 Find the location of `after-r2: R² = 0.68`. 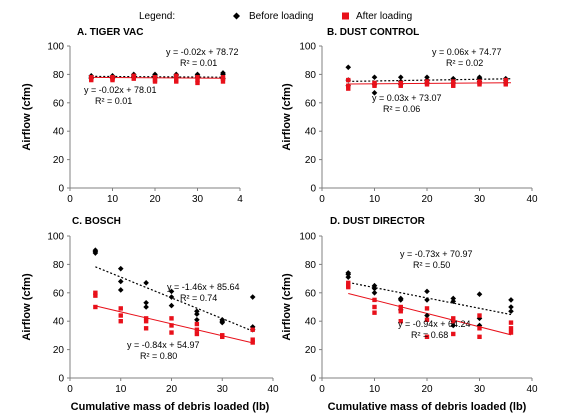

after-r2: R² = 0.68 is located at coordinates (429, 335).